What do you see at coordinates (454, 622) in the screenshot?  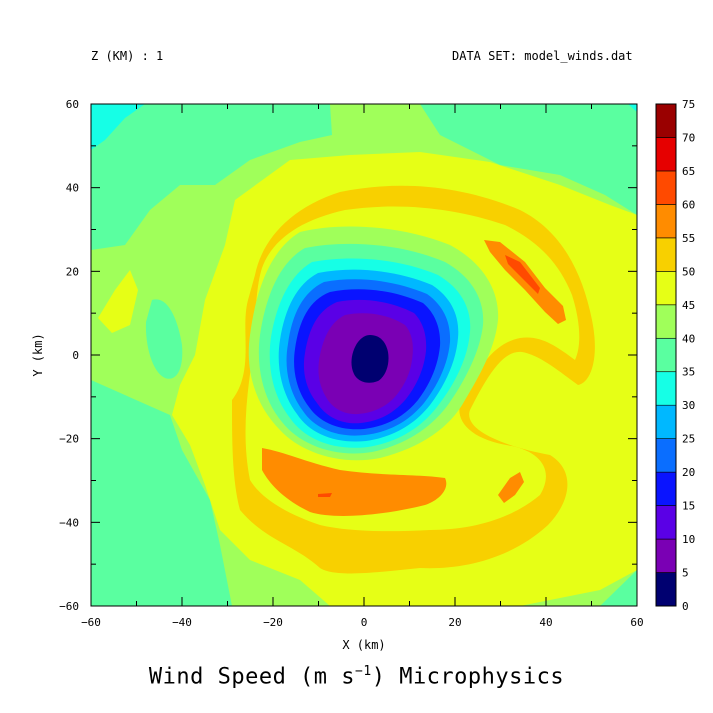 I see `x-tick-label: 20` at bounding box center [454, 622].